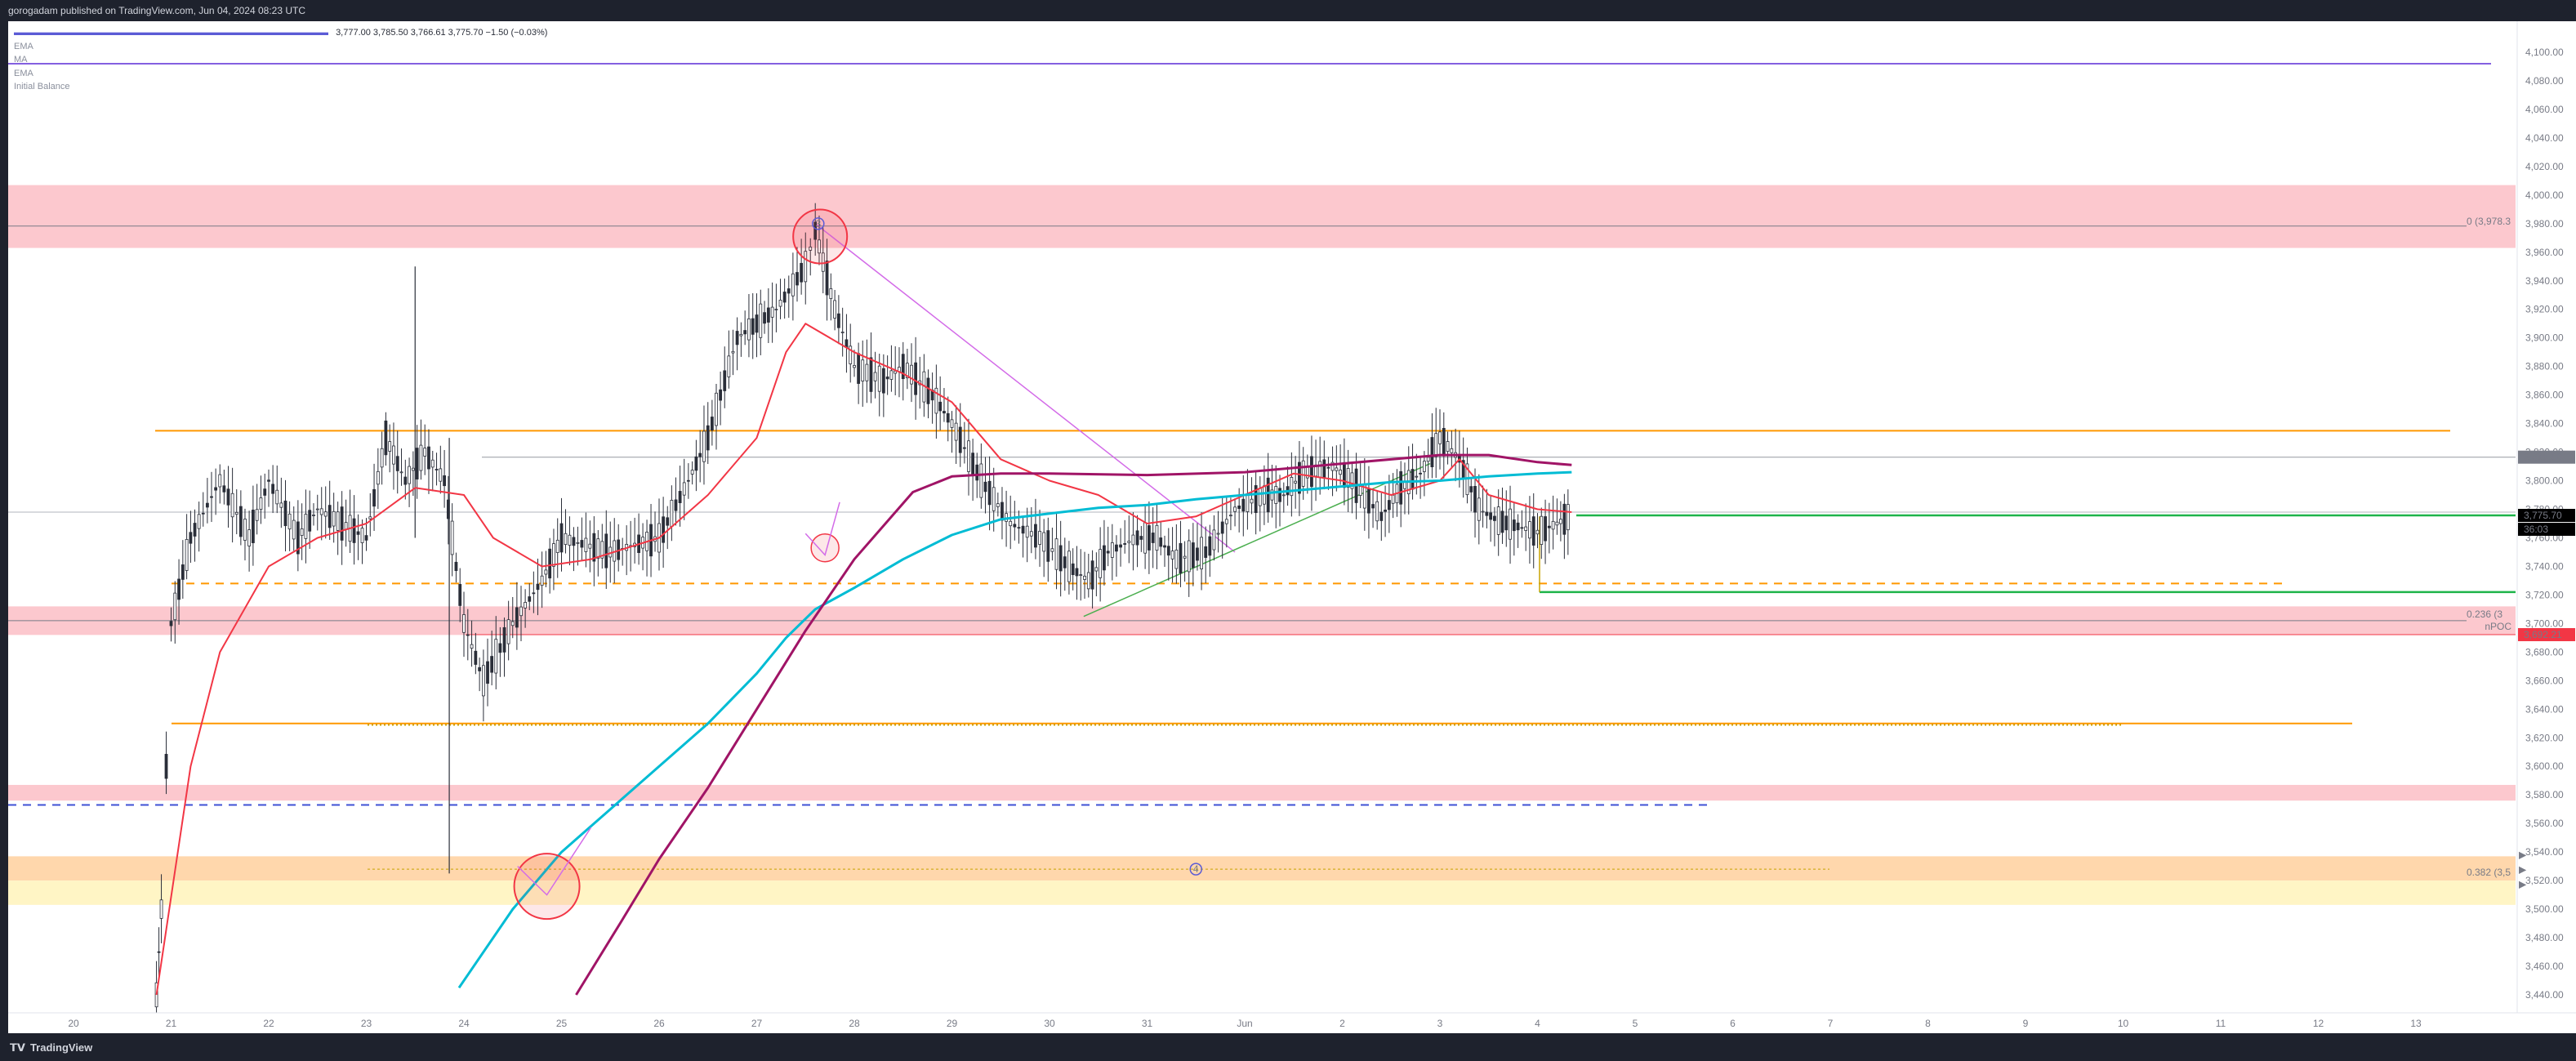 The width and height of the screenshot is (2576, 1061). I want to click on price-tick-label: 3,800.00, so click(2544, 481).